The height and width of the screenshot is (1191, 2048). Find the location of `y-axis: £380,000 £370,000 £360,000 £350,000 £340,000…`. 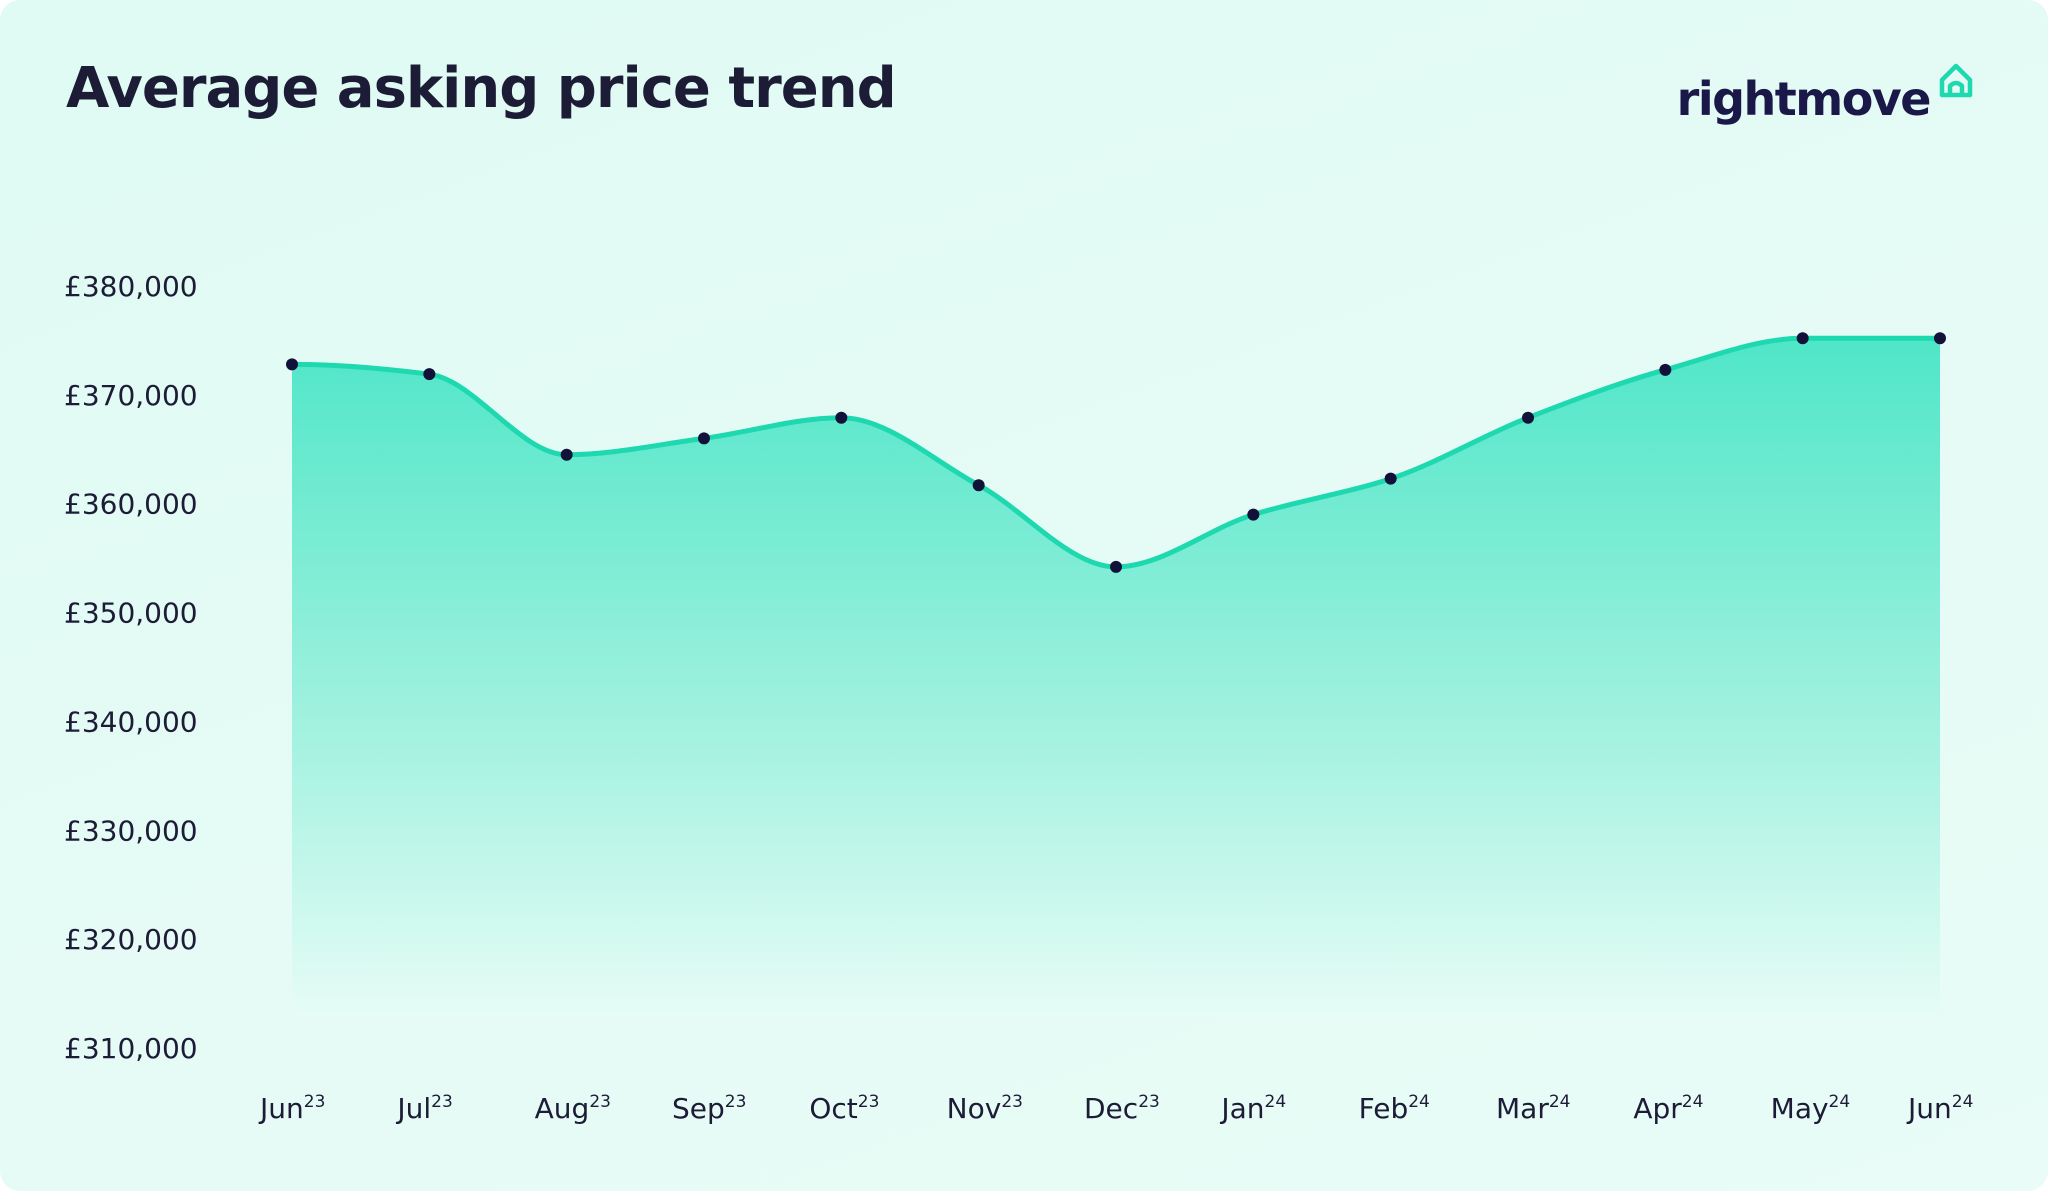

y-axis: £380,000 £370,000 £360,000 £350,000 £340,000… is located at coordinates (131, 667).